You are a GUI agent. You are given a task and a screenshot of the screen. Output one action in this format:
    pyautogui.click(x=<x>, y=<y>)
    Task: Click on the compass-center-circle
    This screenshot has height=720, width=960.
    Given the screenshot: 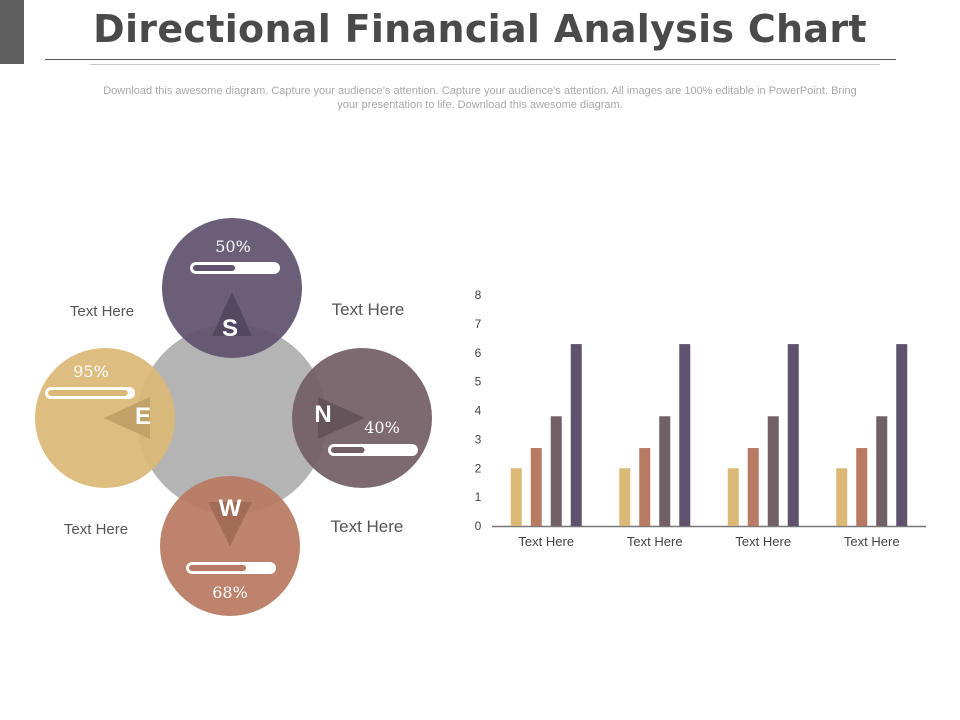 What is the action you would take?
    pyautogui.click(x=232, y=419)
    